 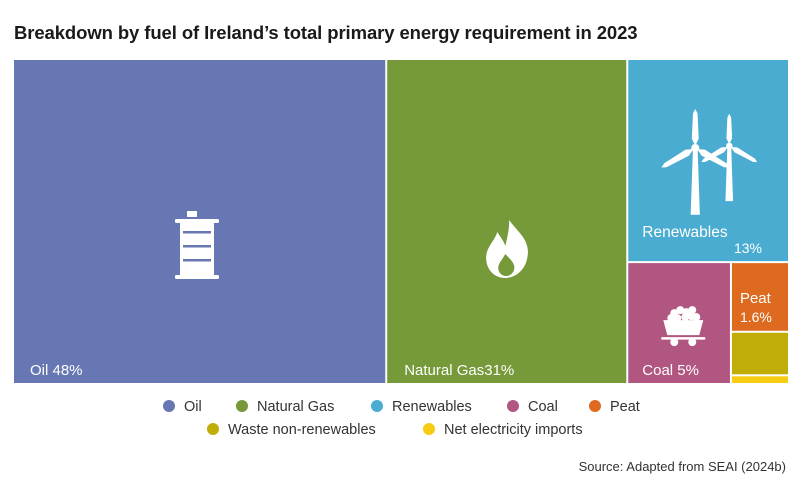 What do you see at coordinates (242, 406) in the screenshot?
I see `legend-swatch-natural-gas` at bounding box center [242, 406].